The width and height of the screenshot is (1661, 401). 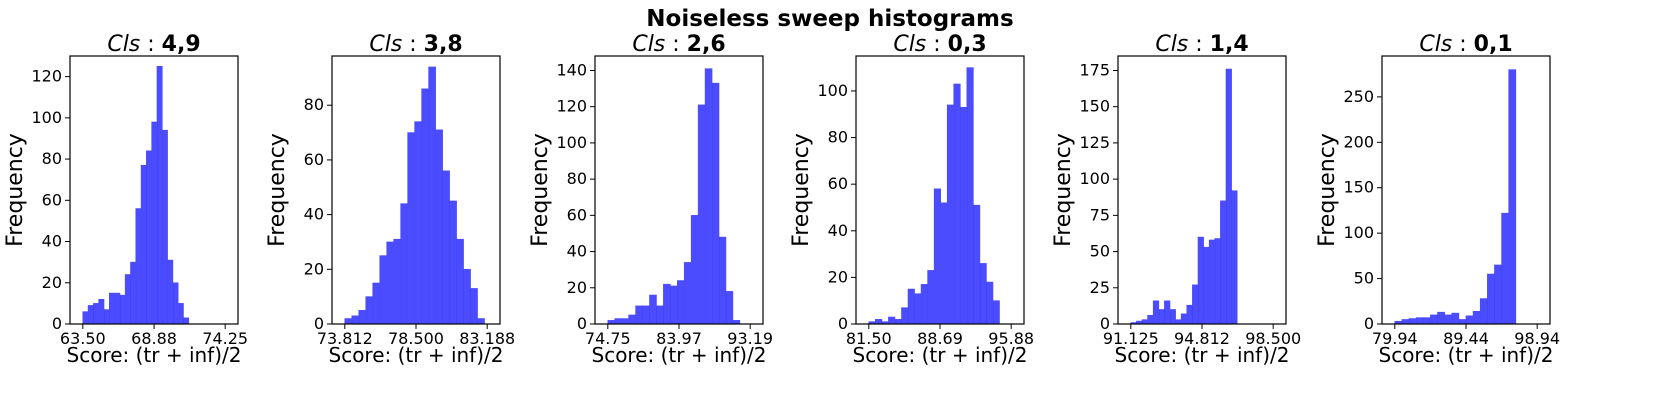 I want to click on x-tick-label: 78.500, so click(x=416, y=338).